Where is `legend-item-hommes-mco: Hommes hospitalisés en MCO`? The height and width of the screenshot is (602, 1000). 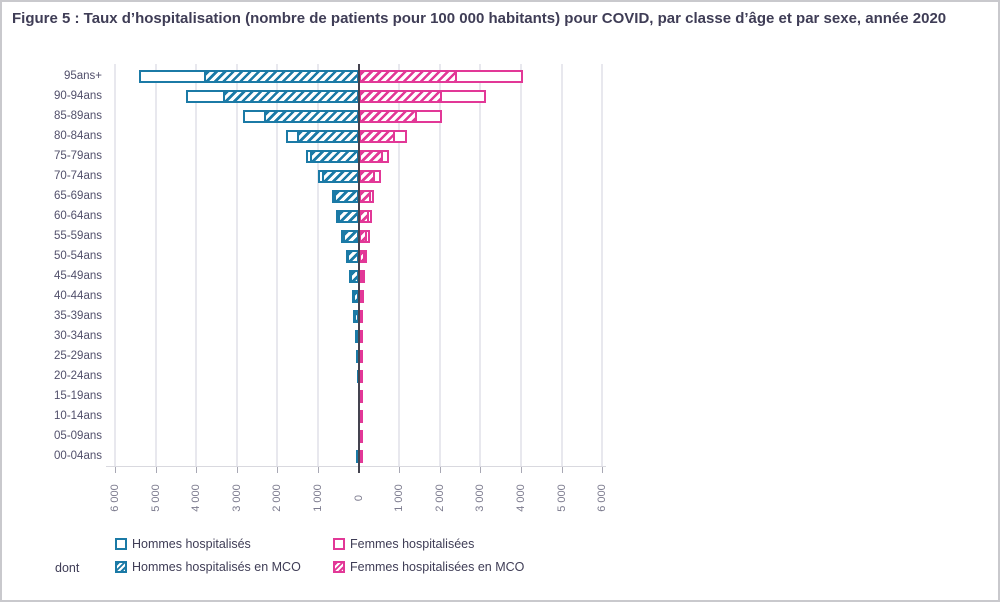
legend-item-hommes-mco: Hommes hospitalisés en MCO is located at coordinates (208, 567).